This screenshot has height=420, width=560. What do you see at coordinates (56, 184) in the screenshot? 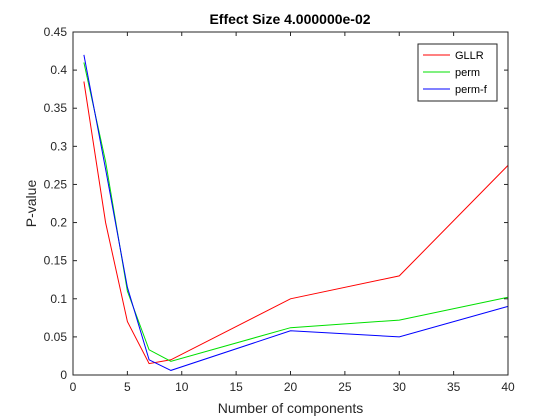
I see `y-tick-label: 0.25` at bounding box center [56, 184].